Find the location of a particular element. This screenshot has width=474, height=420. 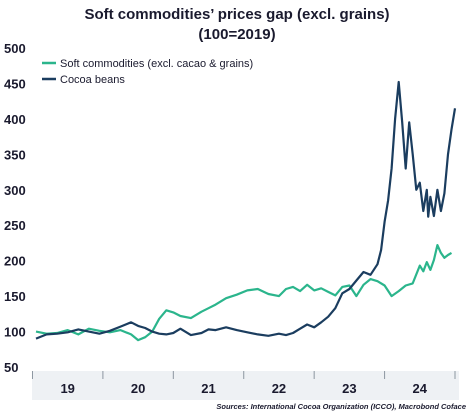

x-tick-label: 21 is located at coordinates (208, 388).